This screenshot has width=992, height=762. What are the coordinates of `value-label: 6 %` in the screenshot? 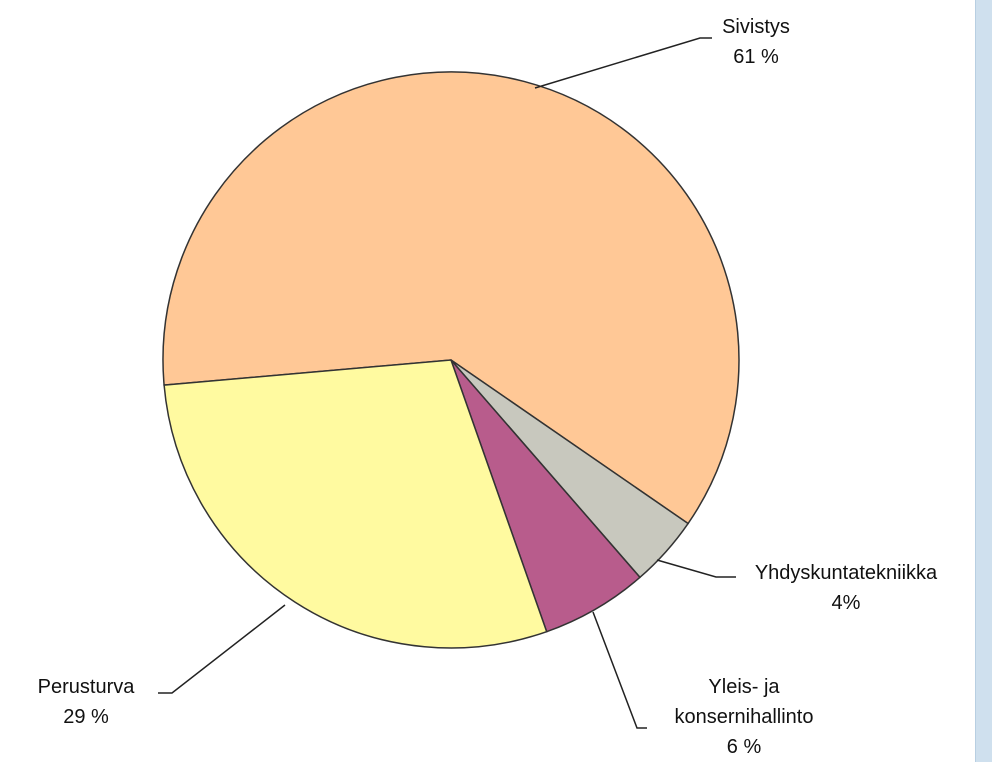 It's located at (744, 747).